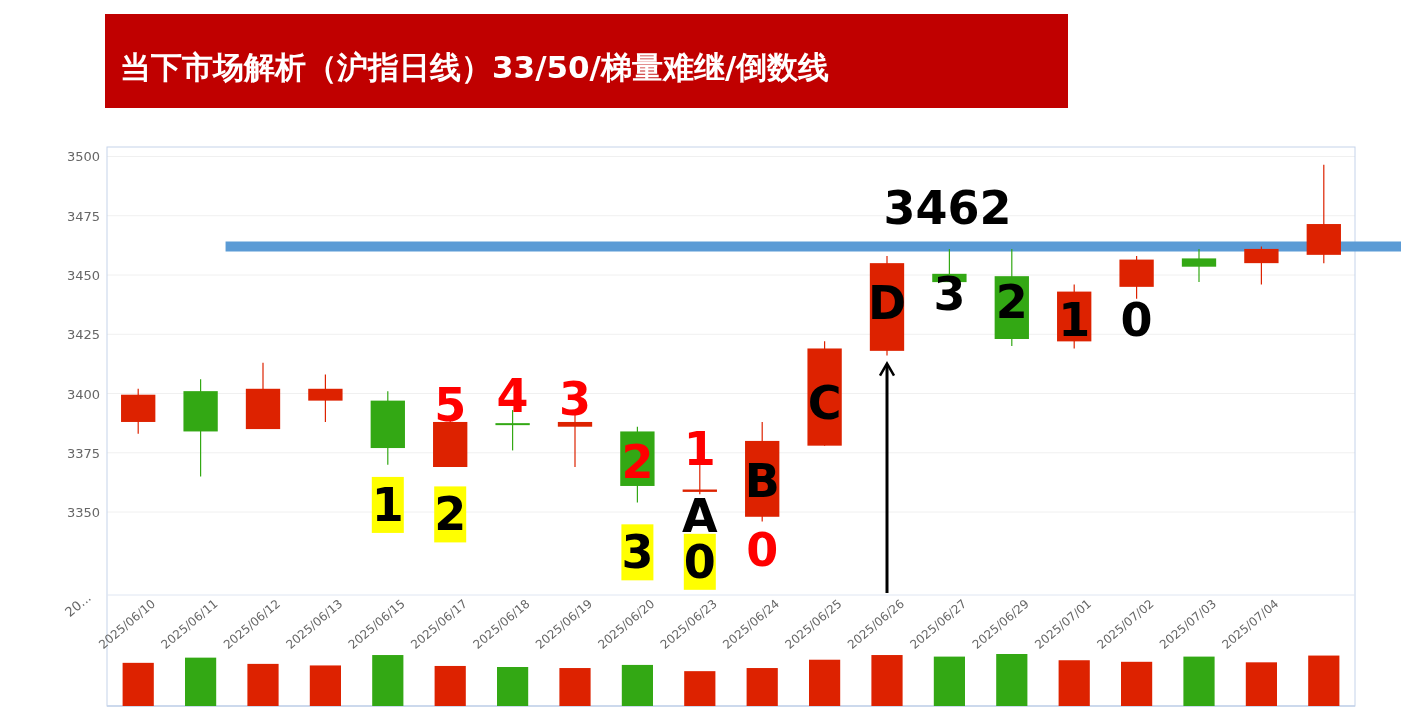  I want to click on ref-line-label: 3462, so click(947, 207).